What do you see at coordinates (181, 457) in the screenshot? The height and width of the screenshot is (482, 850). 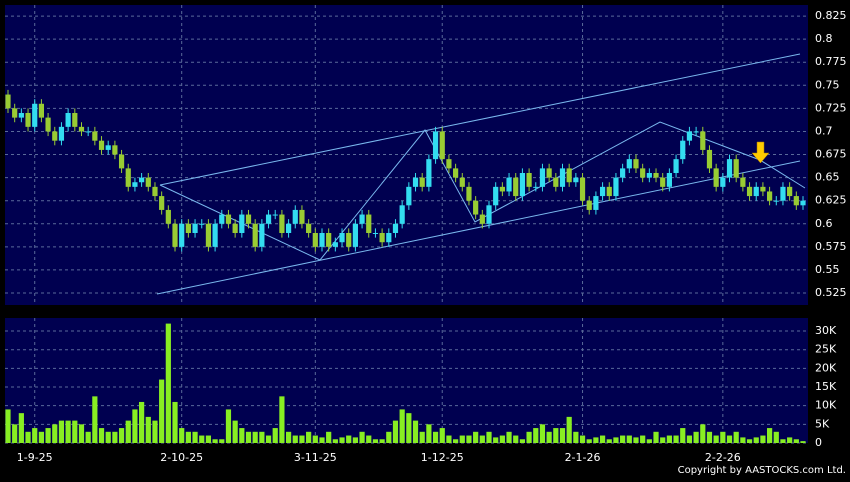 I see `x-tick-label: 2-10-25` at bounding box center [181, 457].